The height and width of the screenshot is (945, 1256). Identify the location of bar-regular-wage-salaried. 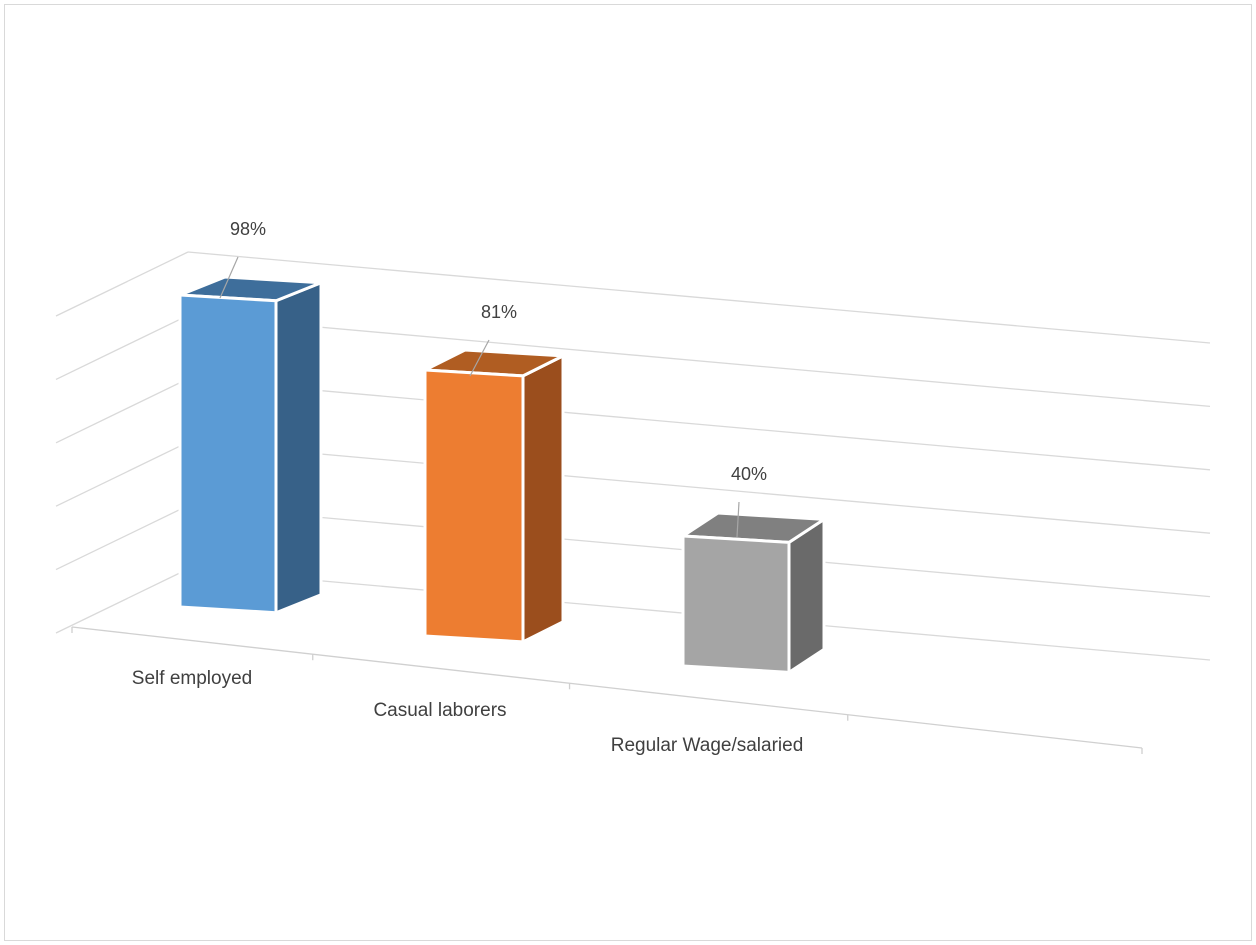
(753, 592).